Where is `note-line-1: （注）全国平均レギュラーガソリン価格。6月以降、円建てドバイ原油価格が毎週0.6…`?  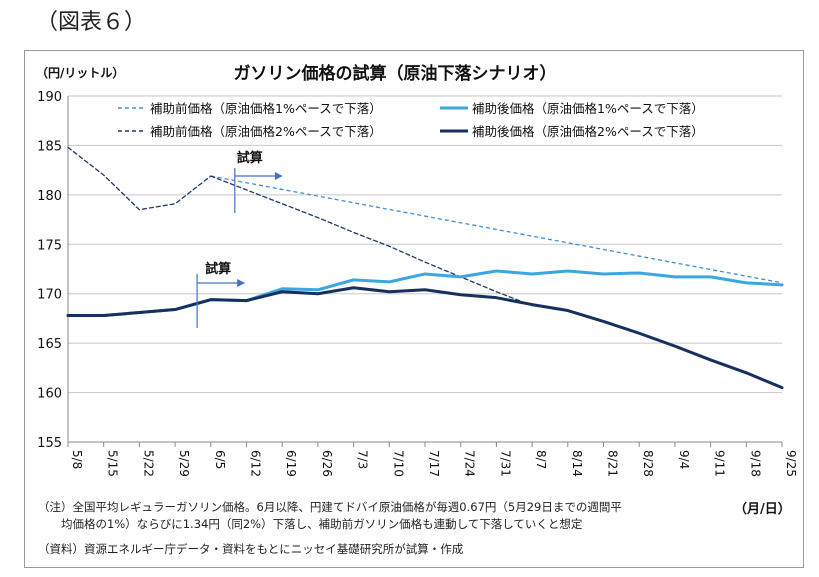 note-line-1: （注）全国平均レギュラーガソリン価格。6月以降、円建てドバイ原油価格が毎週0.6… is located at coordinates (330, 507).